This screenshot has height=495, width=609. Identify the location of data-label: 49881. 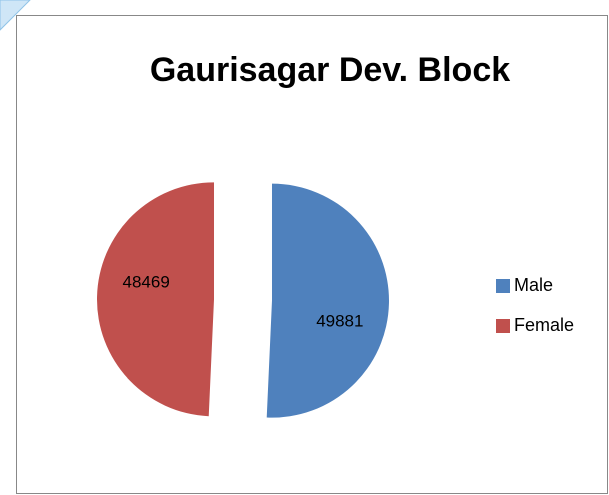
(339, 321).